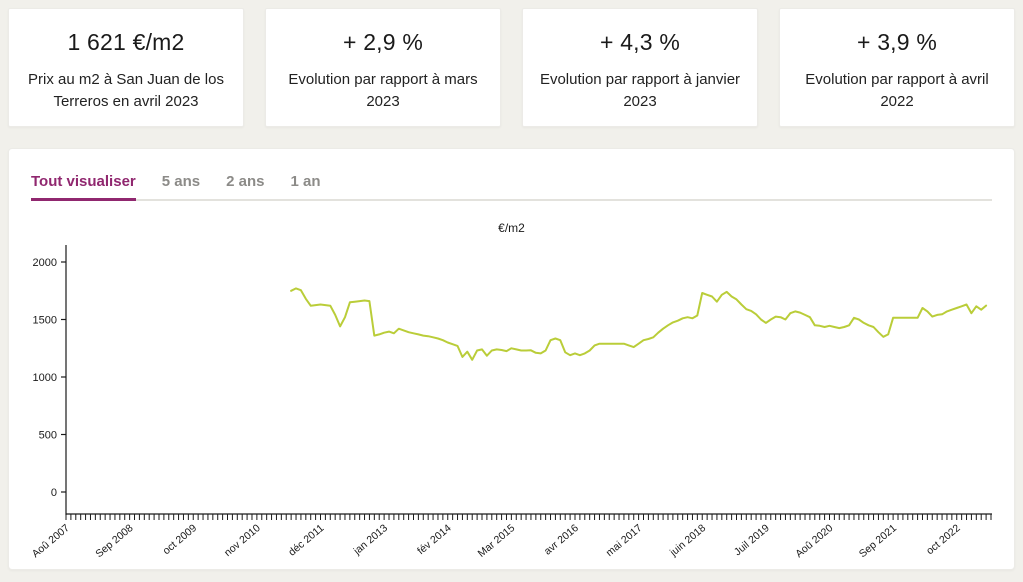  What do you see at coordinates (45, 321) in the screenshot?
I see `y-tick-label: 1500` at bounding box center [45, 321].